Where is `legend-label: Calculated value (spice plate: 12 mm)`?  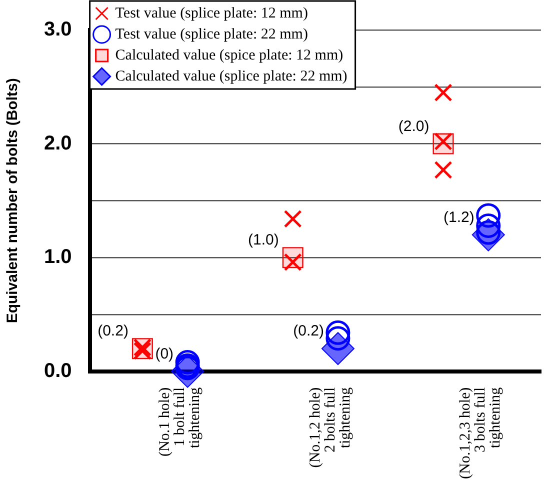 legend-label: Calculated value (spice plate: 12 mm) is located at coordinates (229, 55).